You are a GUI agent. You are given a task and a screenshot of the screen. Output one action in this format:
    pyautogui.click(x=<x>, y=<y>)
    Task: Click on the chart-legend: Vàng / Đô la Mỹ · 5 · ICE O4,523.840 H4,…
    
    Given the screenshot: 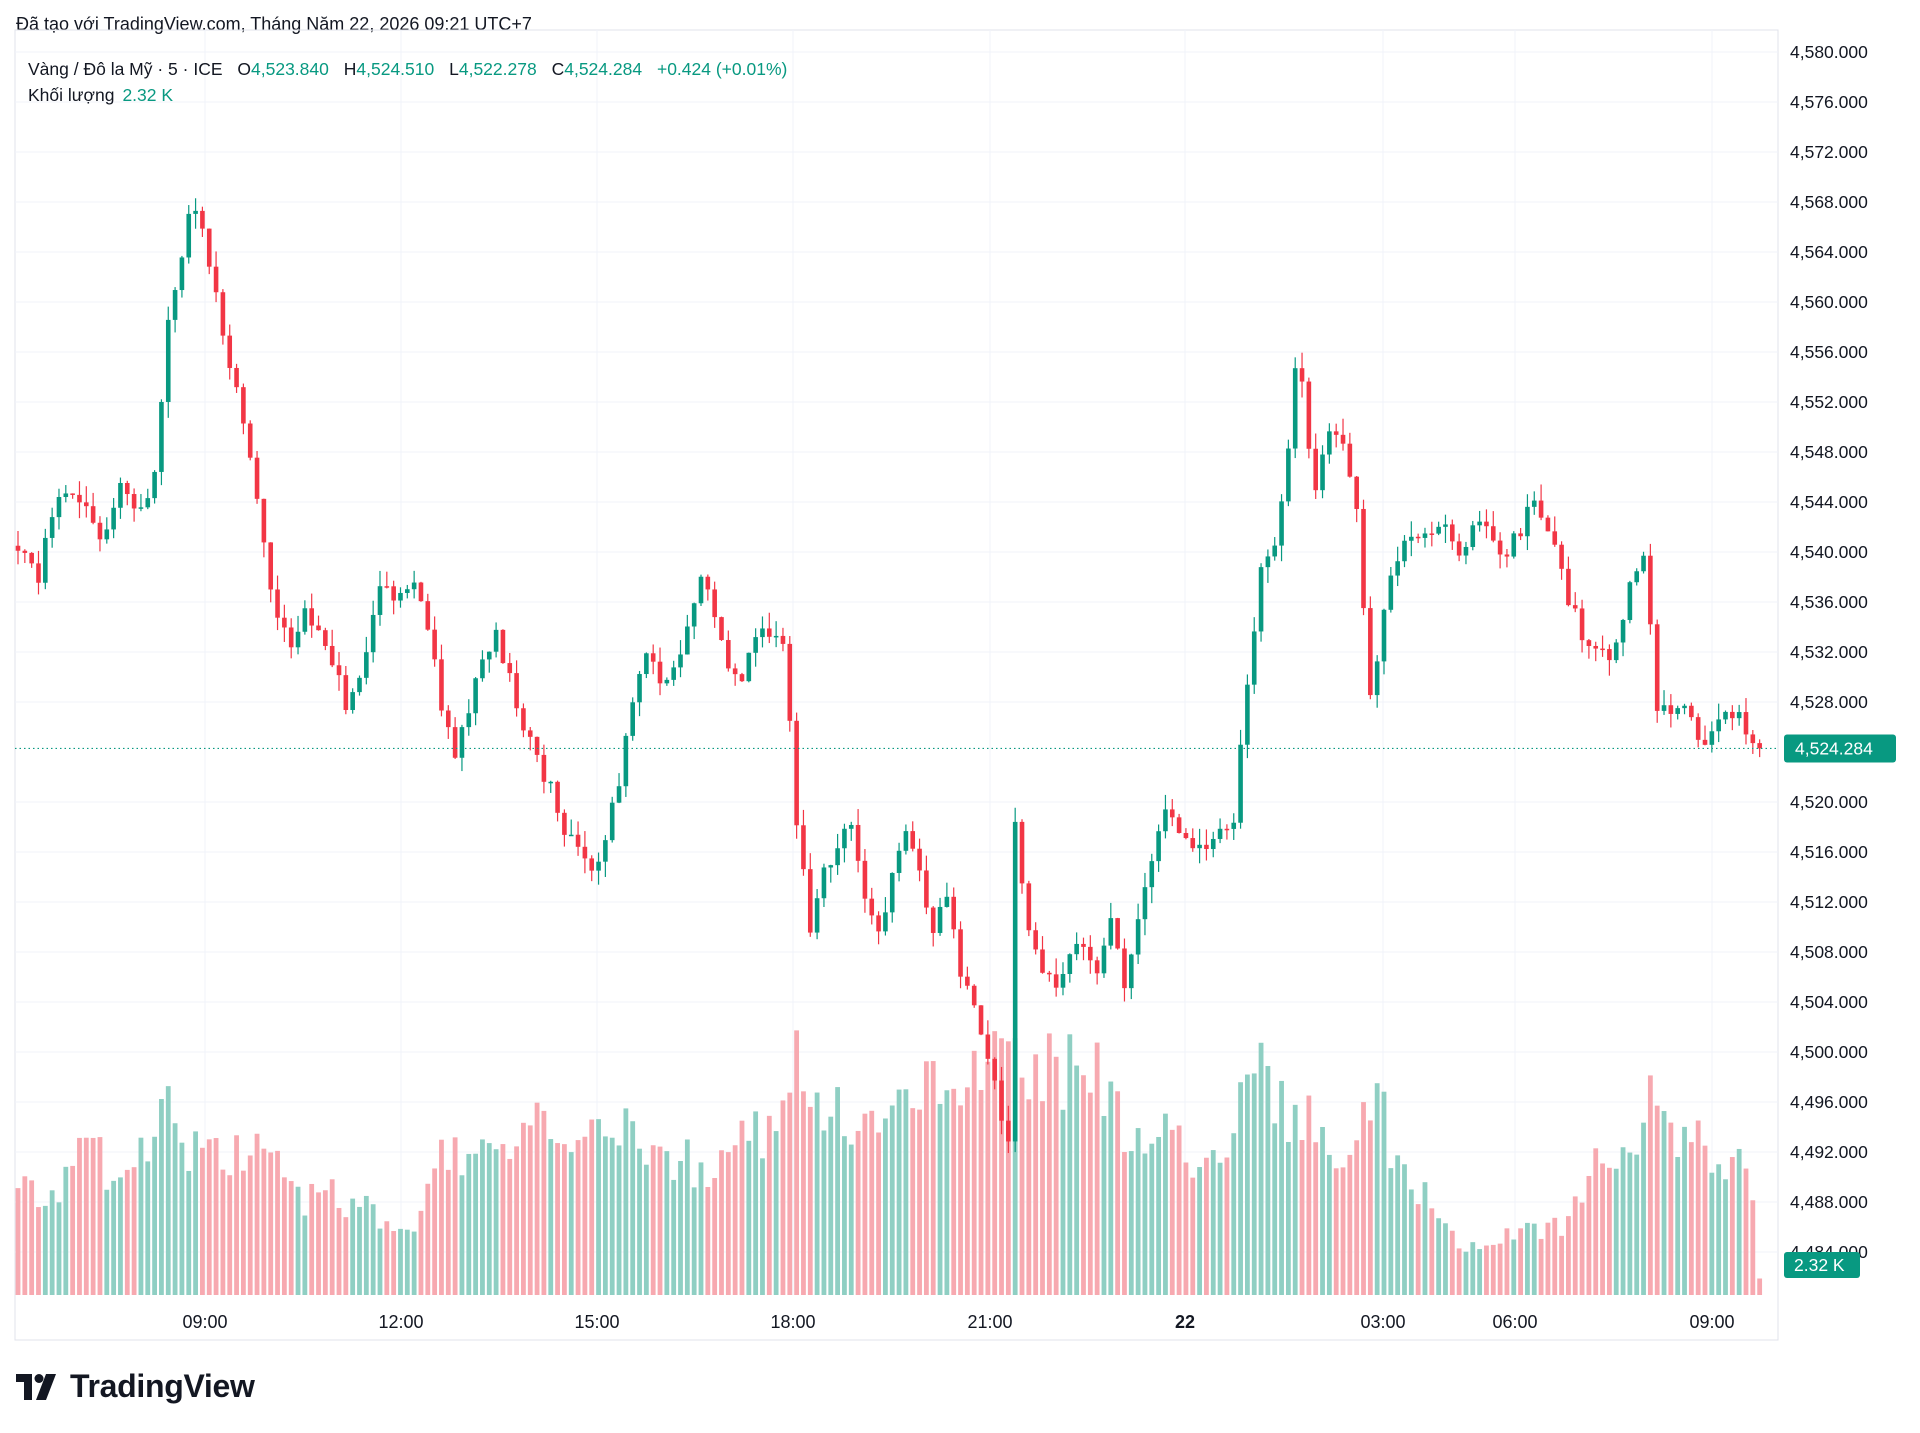 What is the action you would take?
    pyautogui.click(x=407, y=82)
    